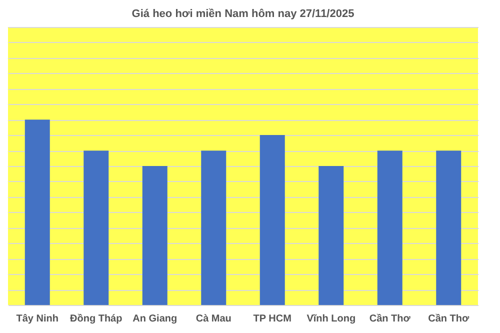 This screenshot has height=333, width=500. I want to click on x-tick-label: Vĩnh Long, so click(331, 319).